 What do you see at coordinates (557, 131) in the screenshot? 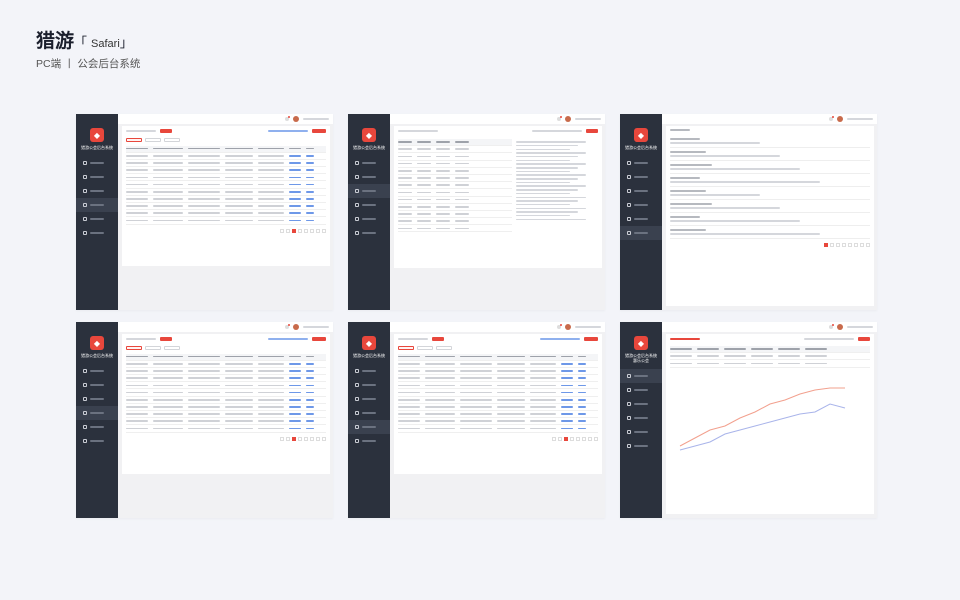
I see `date-range` at bounding box center [557, 131].